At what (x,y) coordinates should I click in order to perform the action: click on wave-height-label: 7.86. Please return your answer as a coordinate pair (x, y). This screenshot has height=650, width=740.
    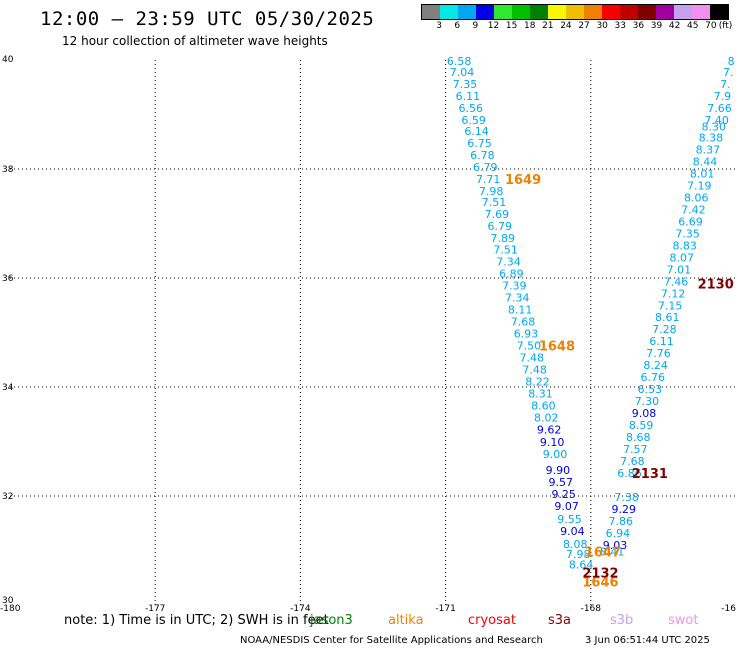
    Looking at the image, I should click on (621, 521).